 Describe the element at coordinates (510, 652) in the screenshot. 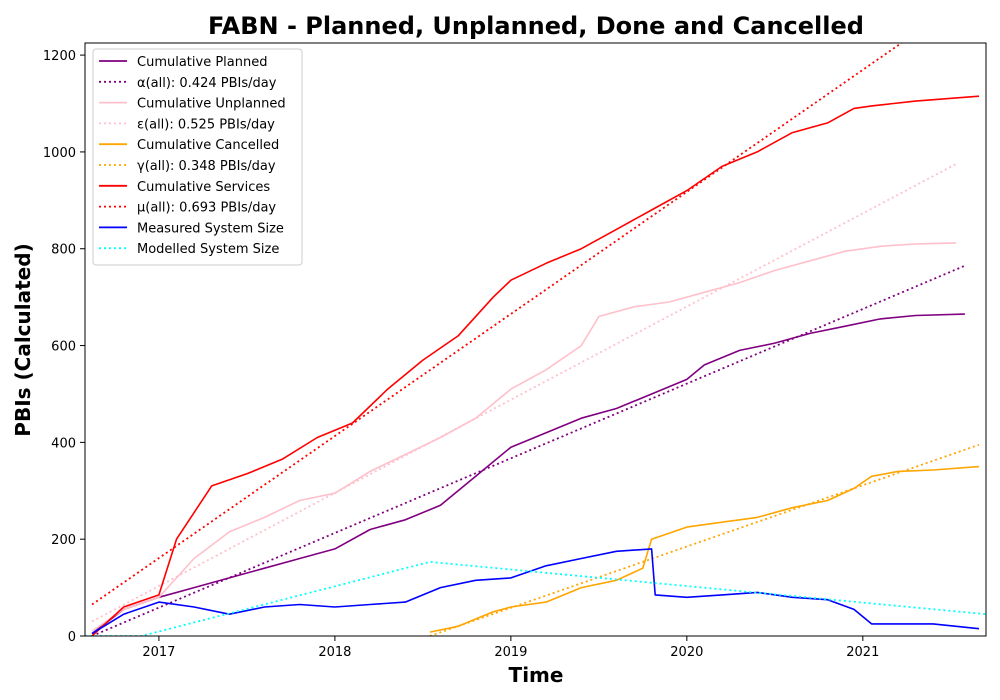

I see `x-tick-label: 2019` at that location.